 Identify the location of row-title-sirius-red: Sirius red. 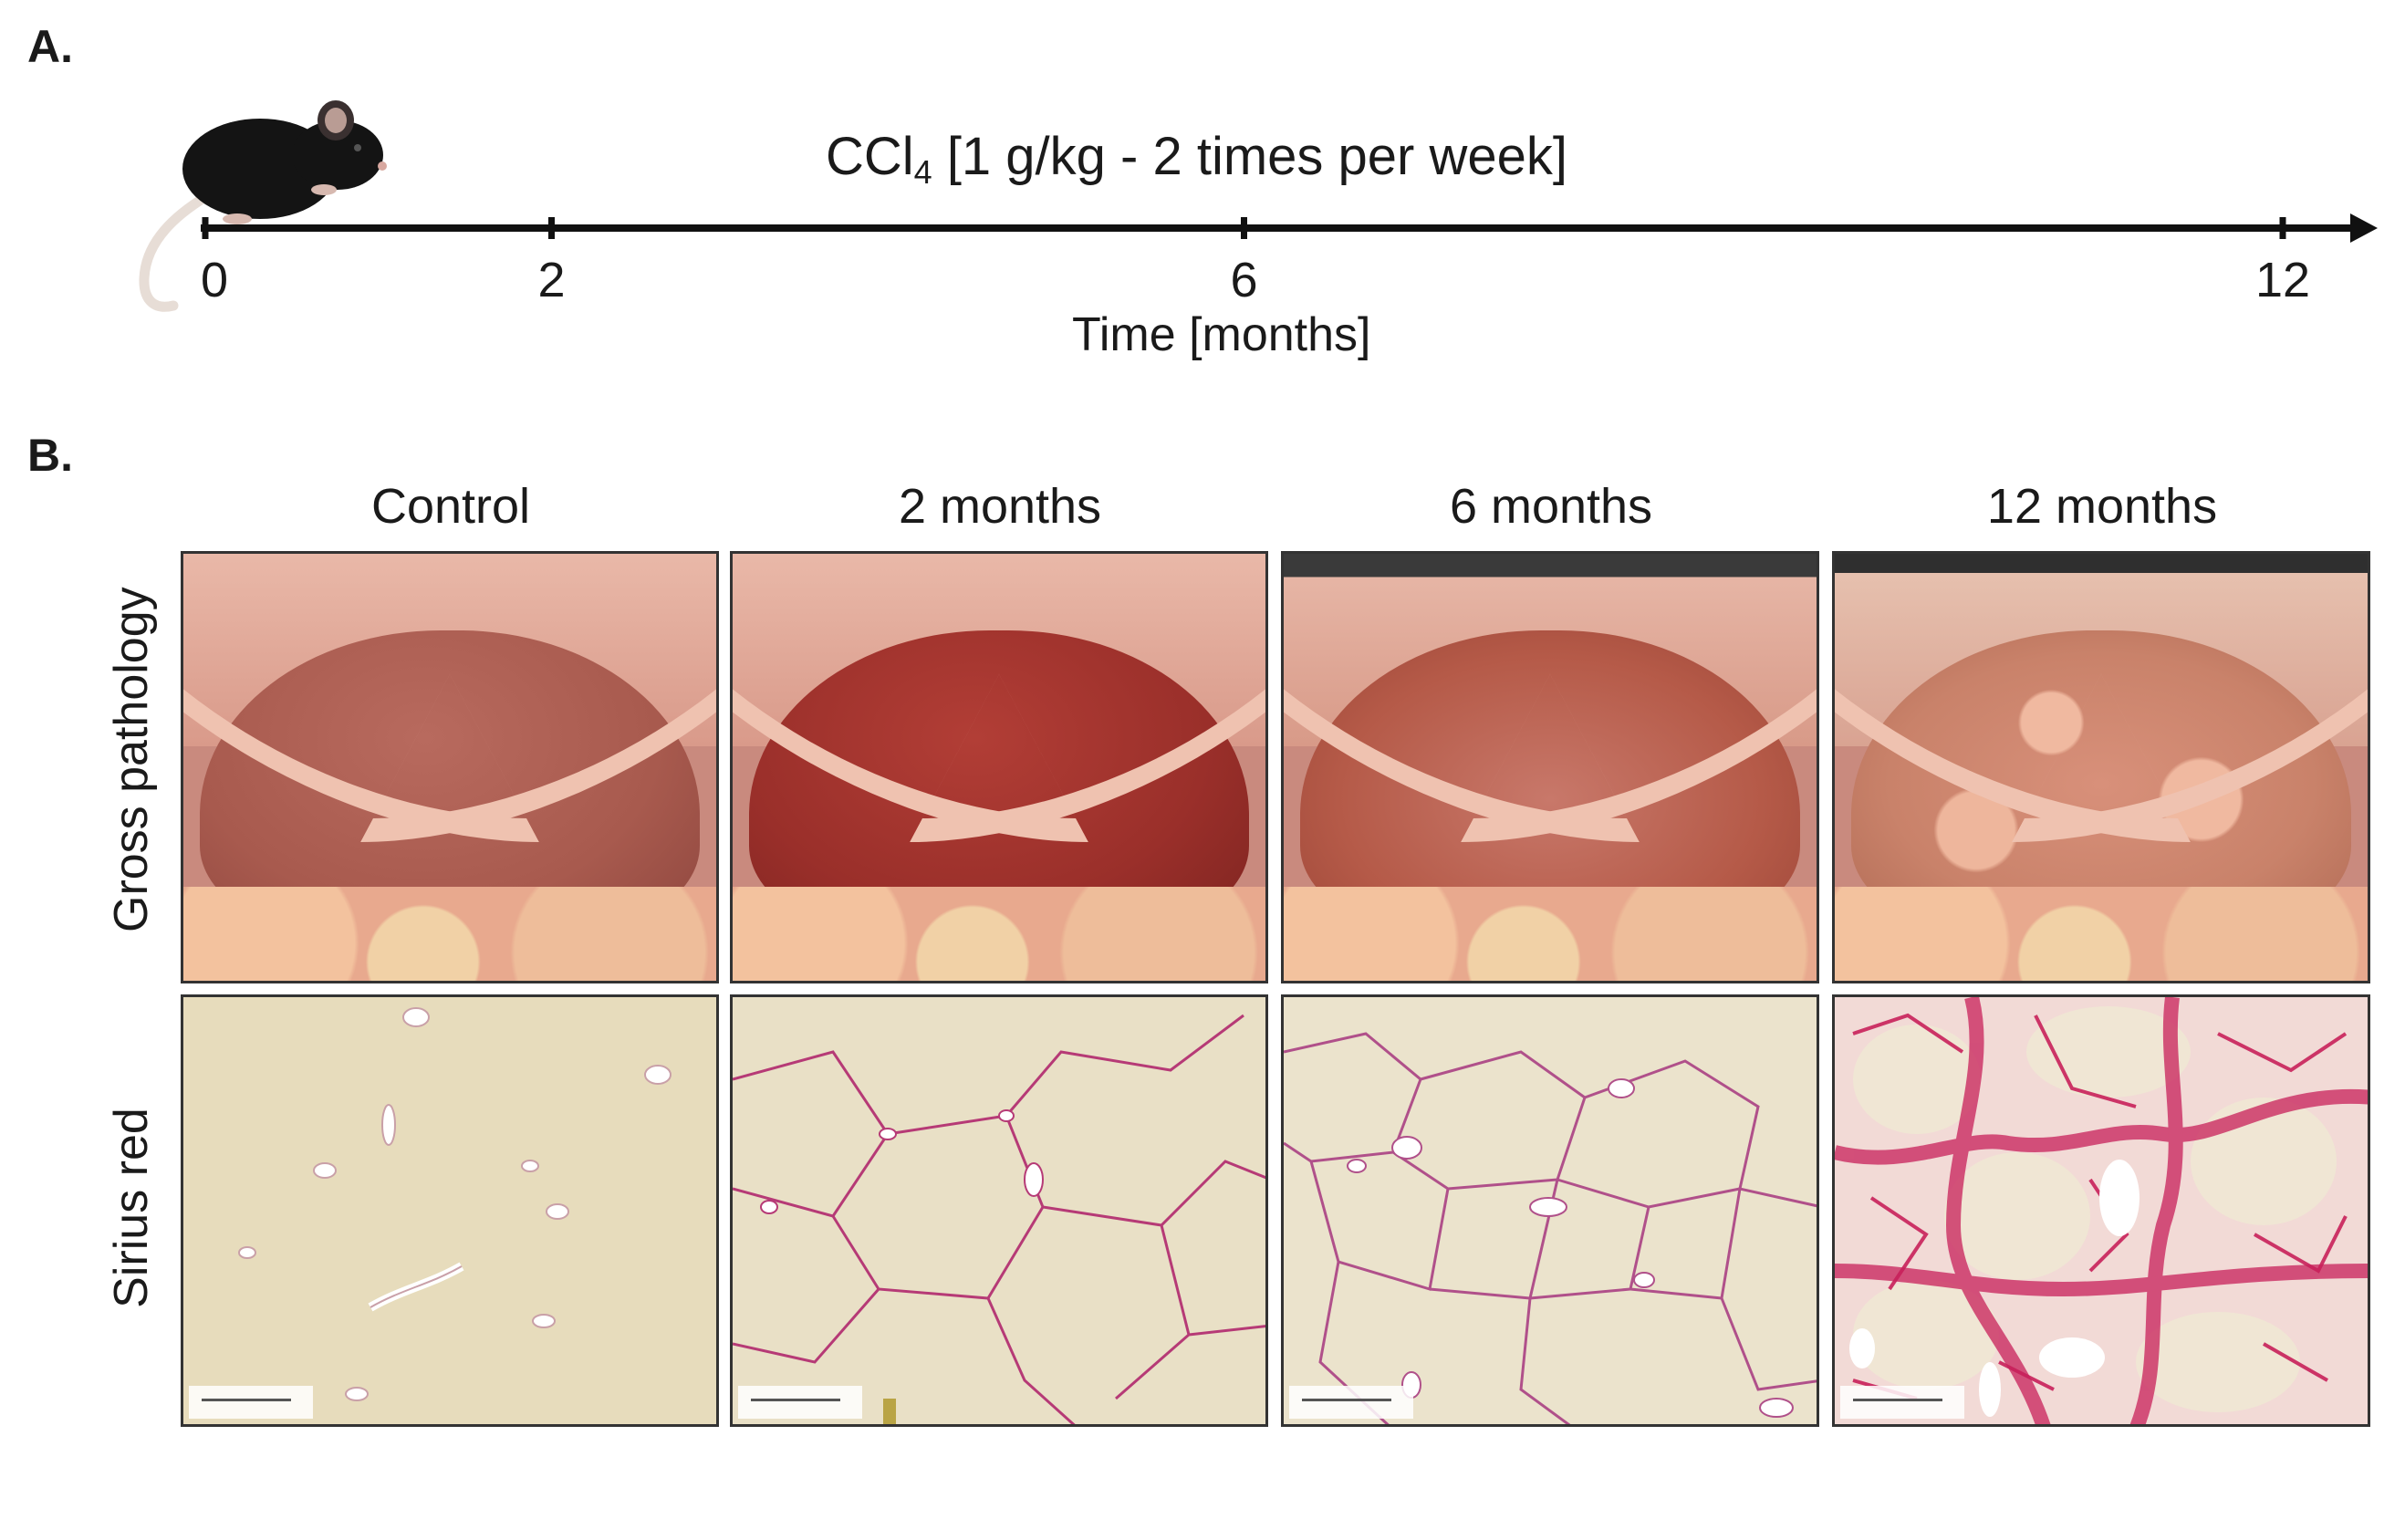
(131, 1208).